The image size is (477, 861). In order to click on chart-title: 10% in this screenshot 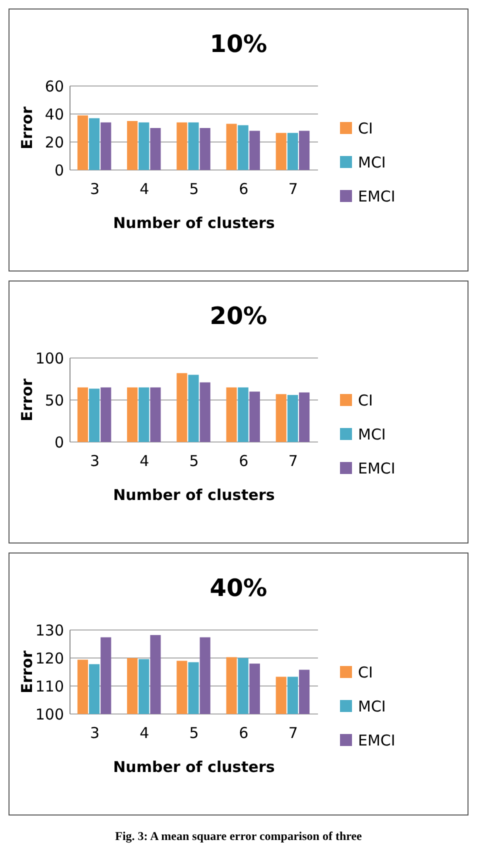, I will do `click(239, 44)`.